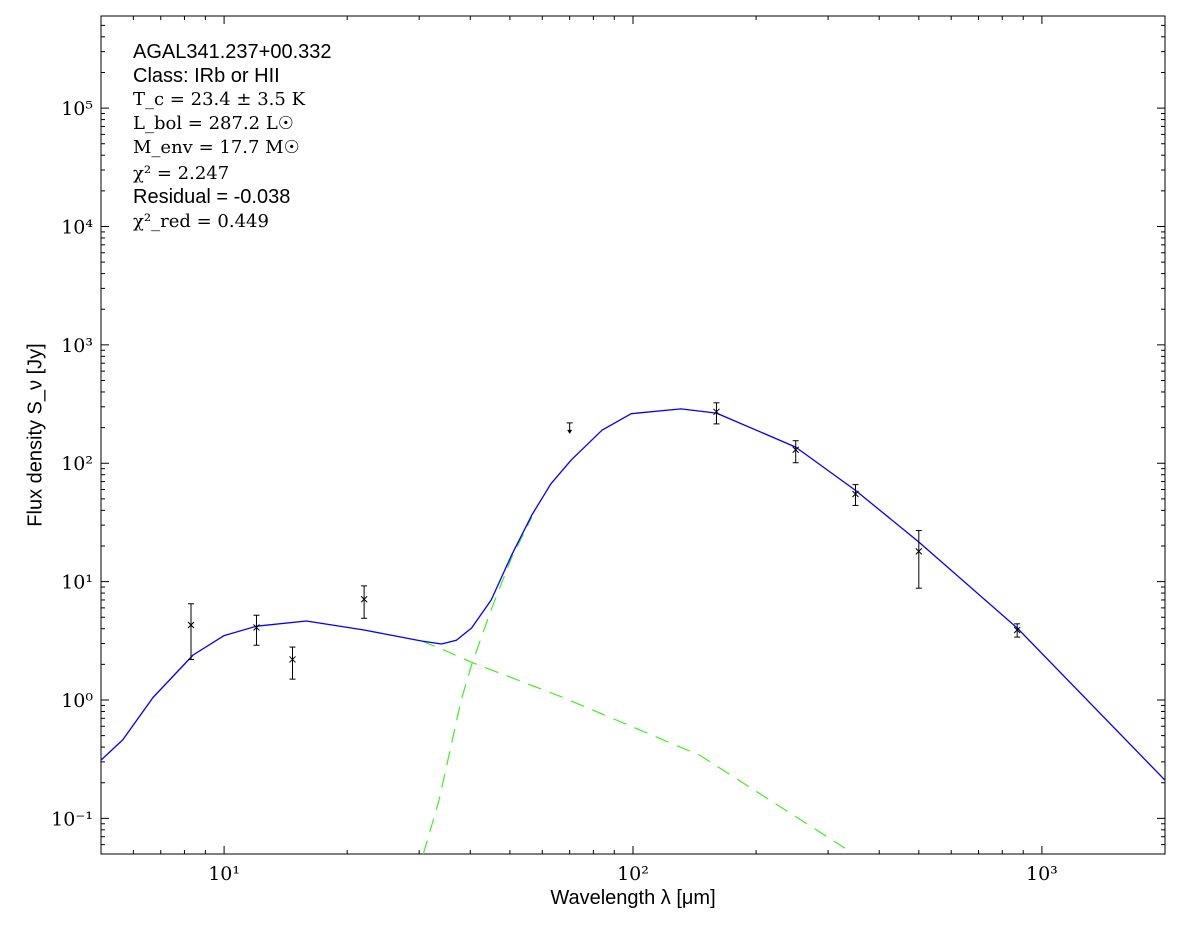  What do you see at coordinates (569, 428) in the screenshot?
I see `upper-limit` at bounding box center [569, 428].